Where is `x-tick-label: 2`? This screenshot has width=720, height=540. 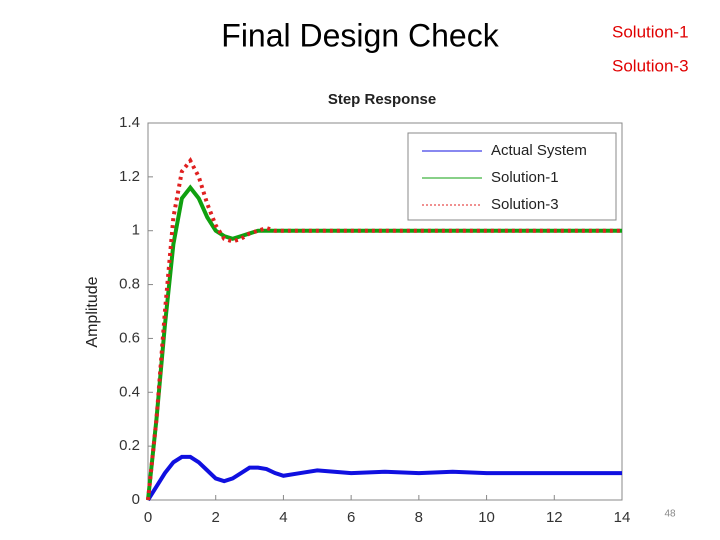
x-tick-label: 2 is located at coordinates (216, 517).